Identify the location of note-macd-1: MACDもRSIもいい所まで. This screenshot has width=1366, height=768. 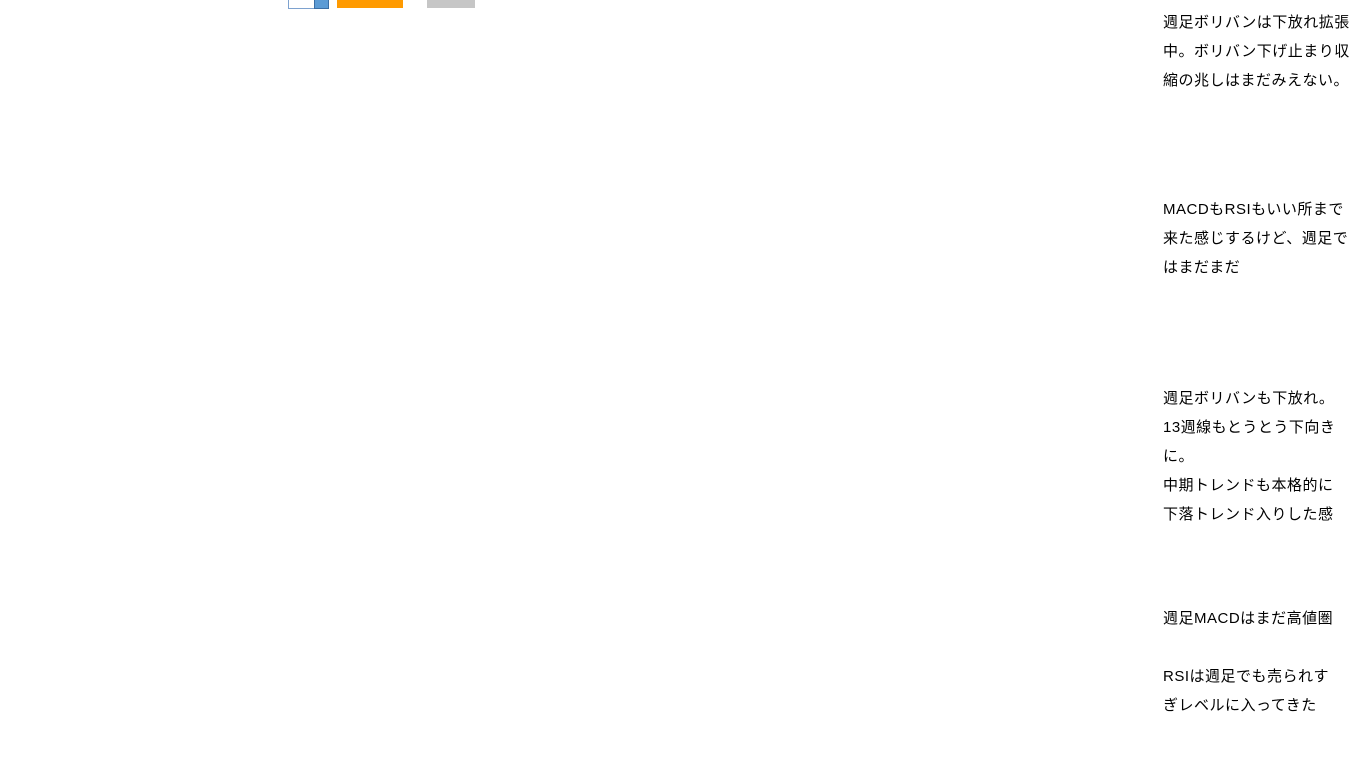
(1253, 209).